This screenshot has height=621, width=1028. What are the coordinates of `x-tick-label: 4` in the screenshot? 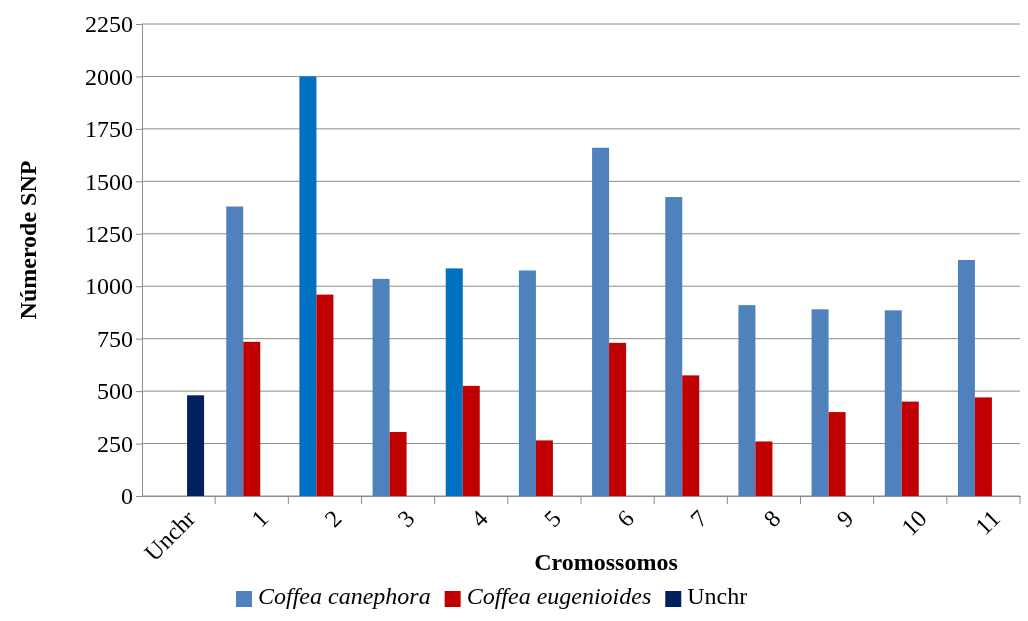 It's located at (479, 519).